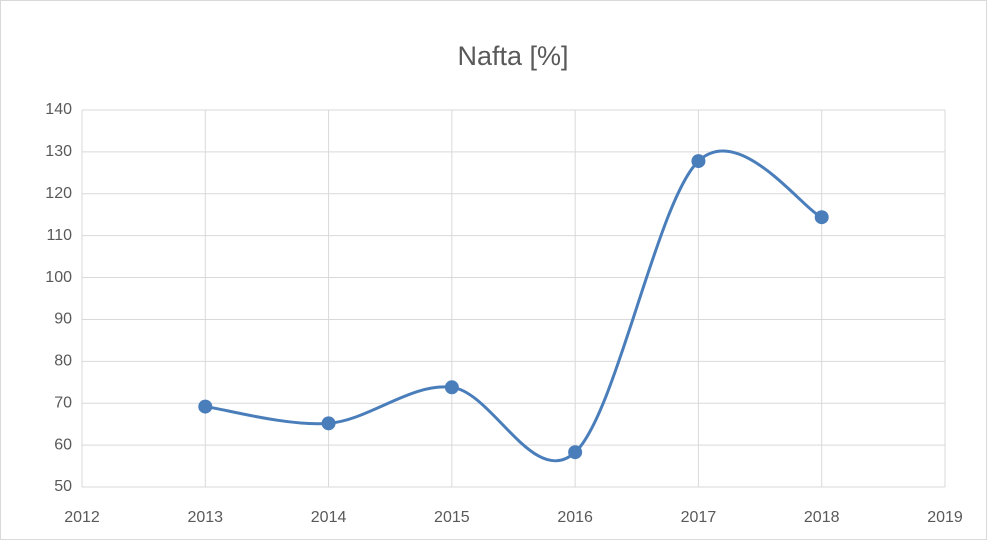 The height and width of the screenshot is (545, 987). What do you see at coordinates (58, 277) in the screenshot?
I see `y-tick-label: 100` at bounding box center [58, 277].